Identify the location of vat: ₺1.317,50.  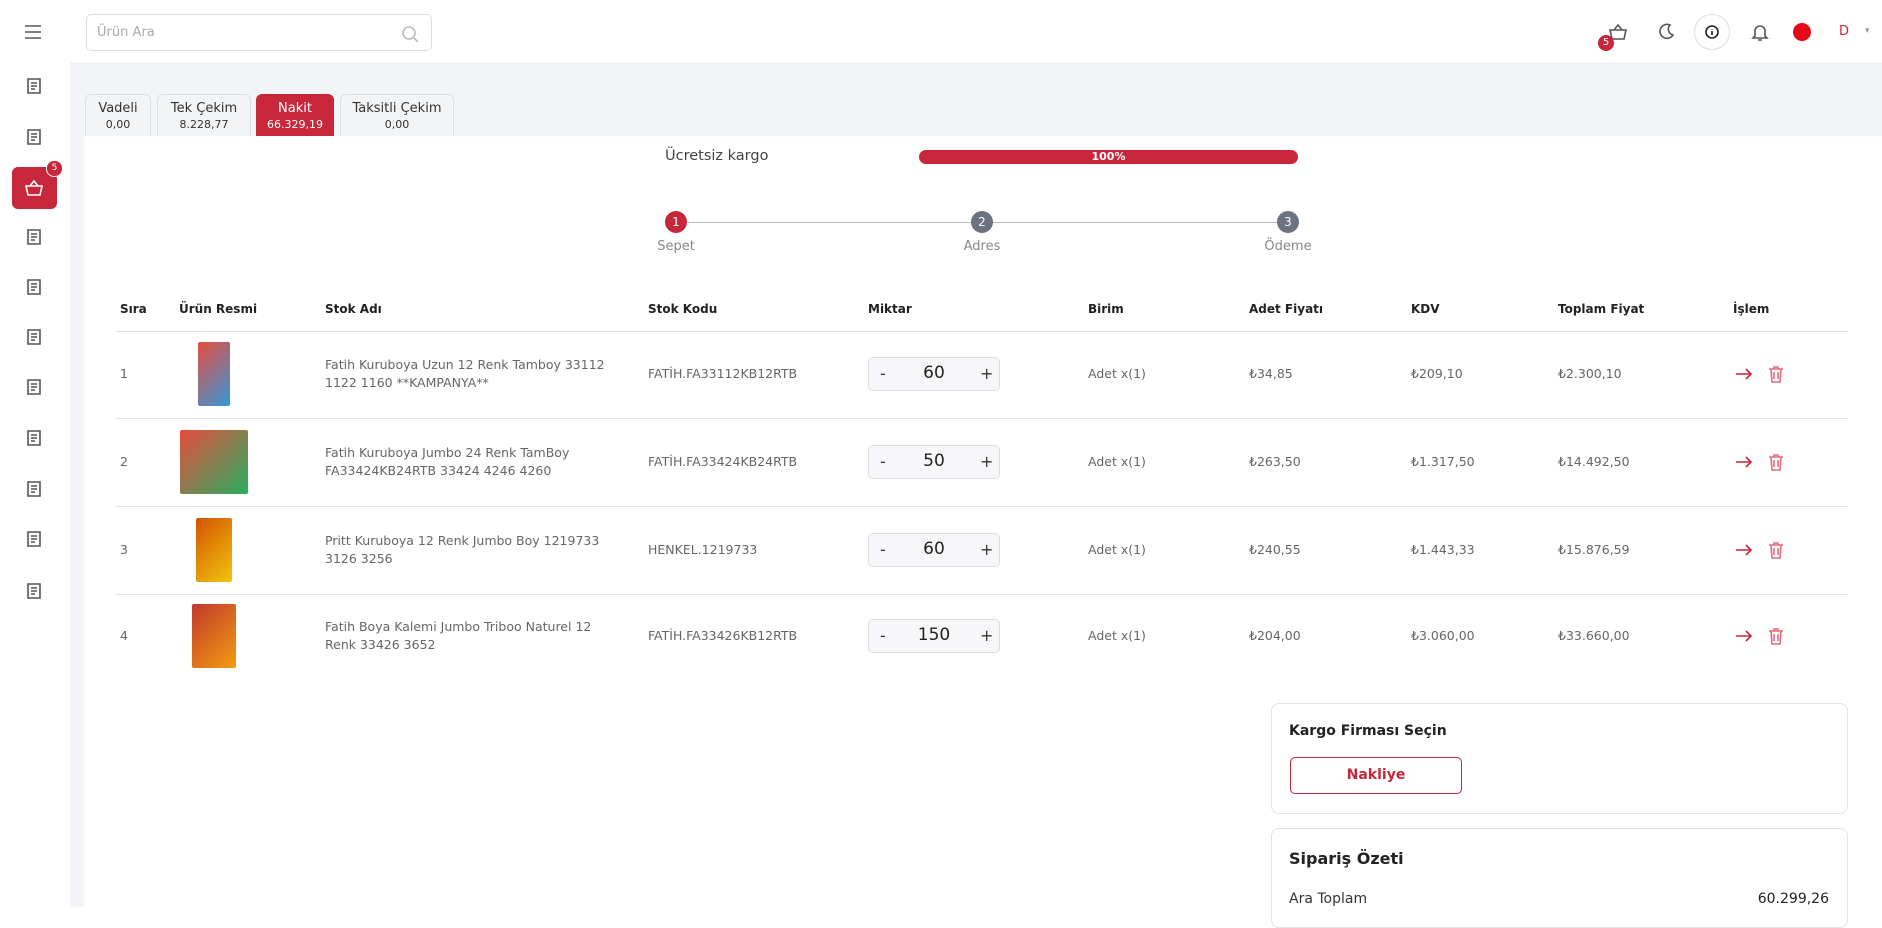
(1443, 461).